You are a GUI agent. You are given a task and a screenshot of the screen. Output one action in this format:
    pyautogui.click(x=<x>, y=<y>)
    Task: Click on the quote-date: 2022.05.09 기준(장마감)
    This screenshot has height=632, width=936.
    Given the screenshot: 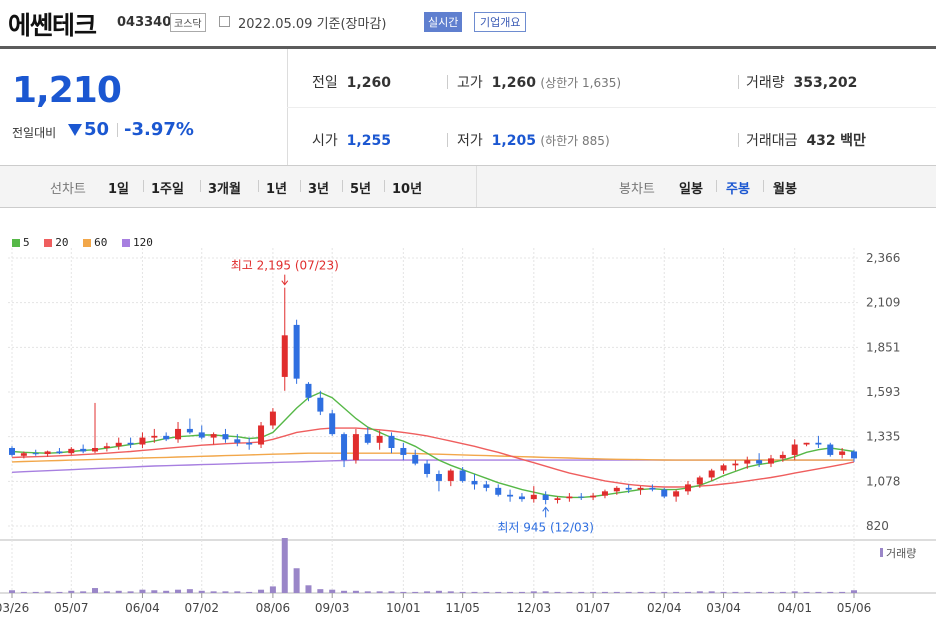 What is the action you would take?
    pyautogui.click(x=312, y=24)
    